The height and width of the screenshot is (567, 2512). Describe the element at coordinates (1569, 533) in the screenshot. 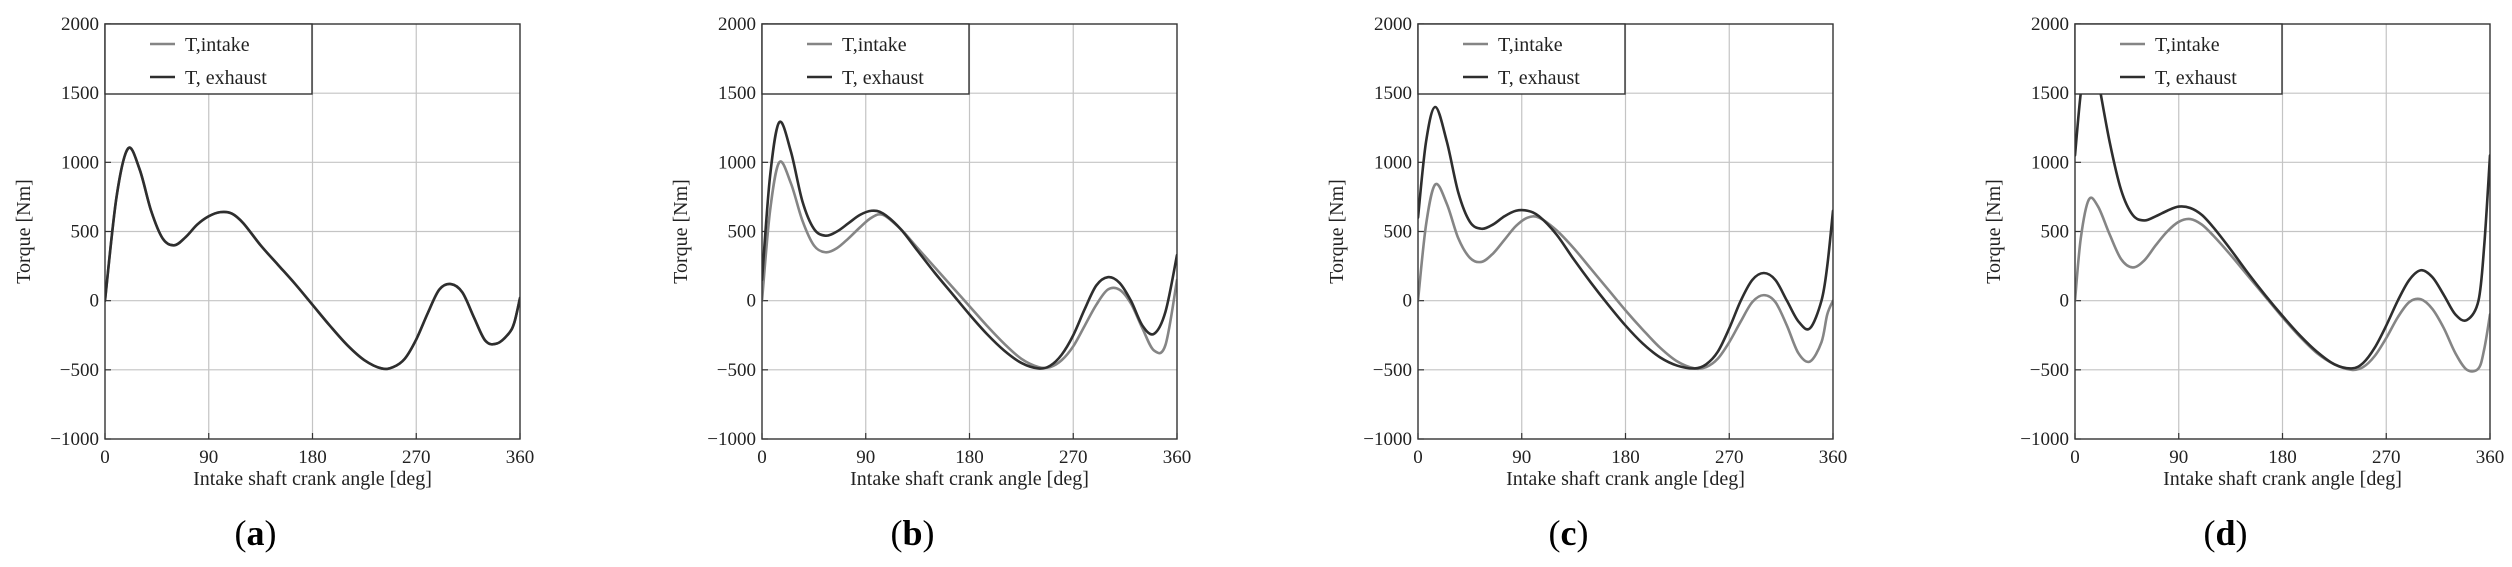

I see `panel-label: (c)` at that location.